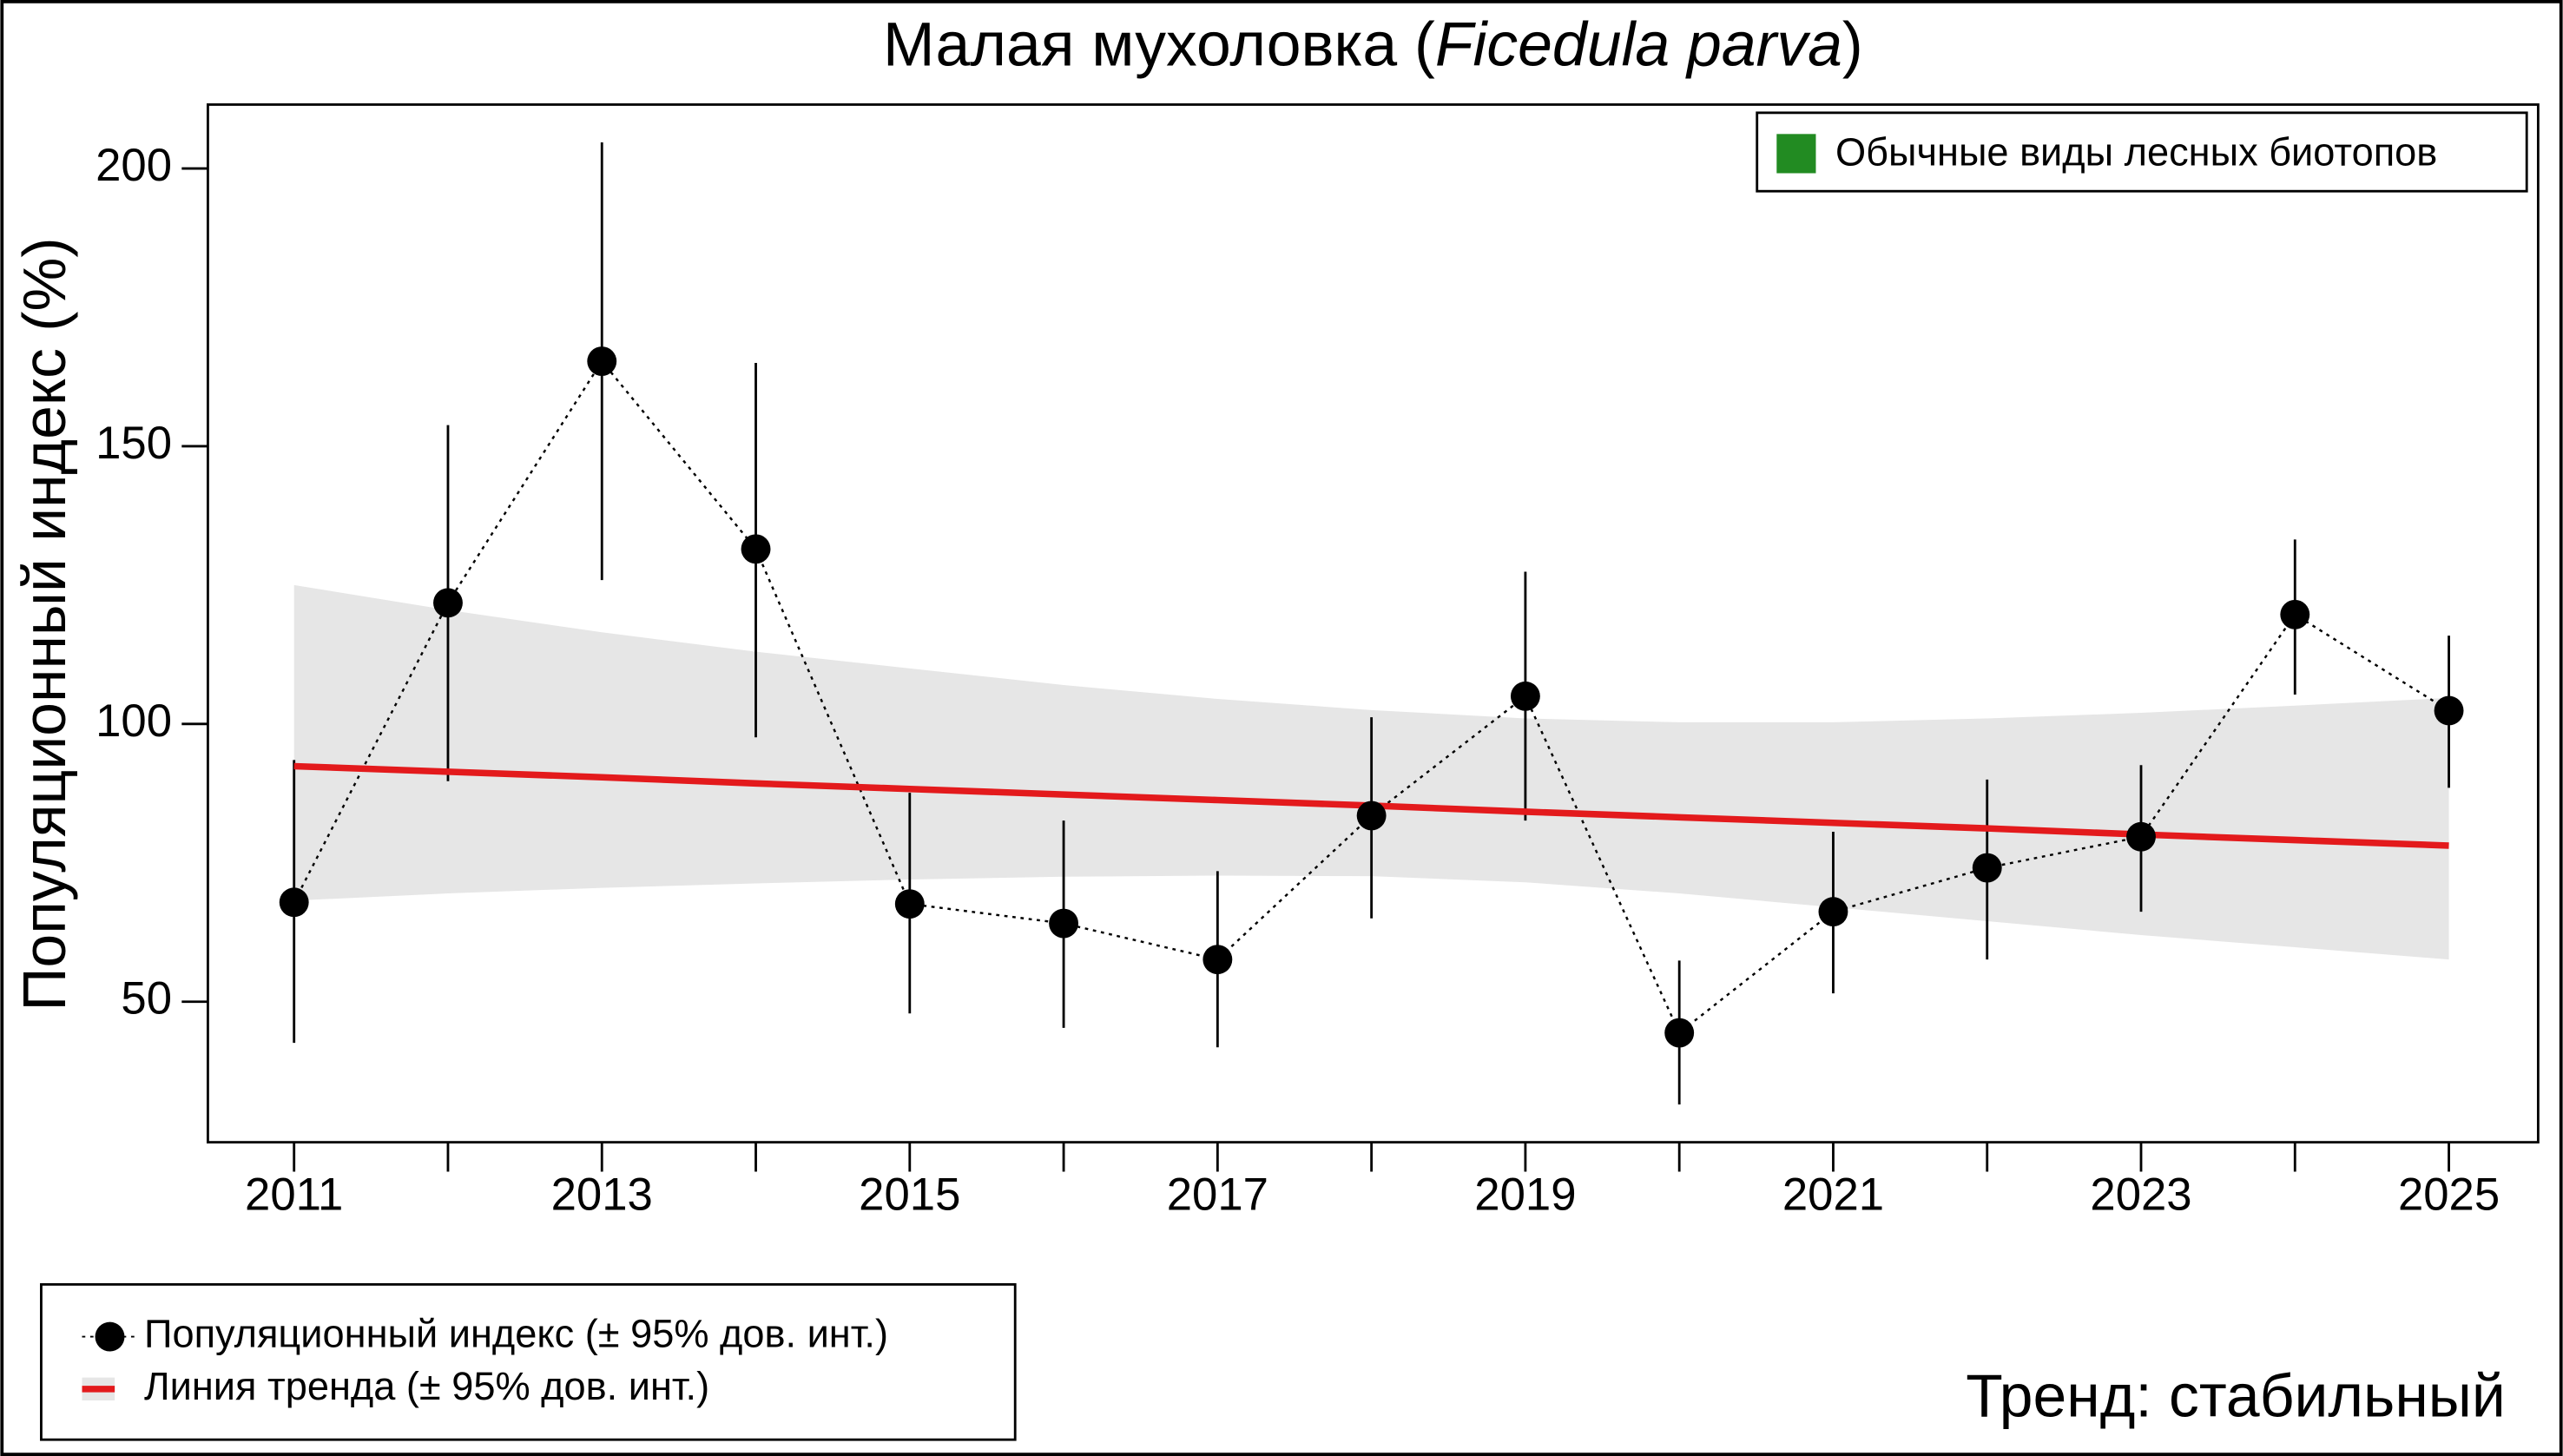 The image size is (2563, 1456). Describe the element at coordinates (110, 1336) in the screenshot. I see `legend-marker` at that location.